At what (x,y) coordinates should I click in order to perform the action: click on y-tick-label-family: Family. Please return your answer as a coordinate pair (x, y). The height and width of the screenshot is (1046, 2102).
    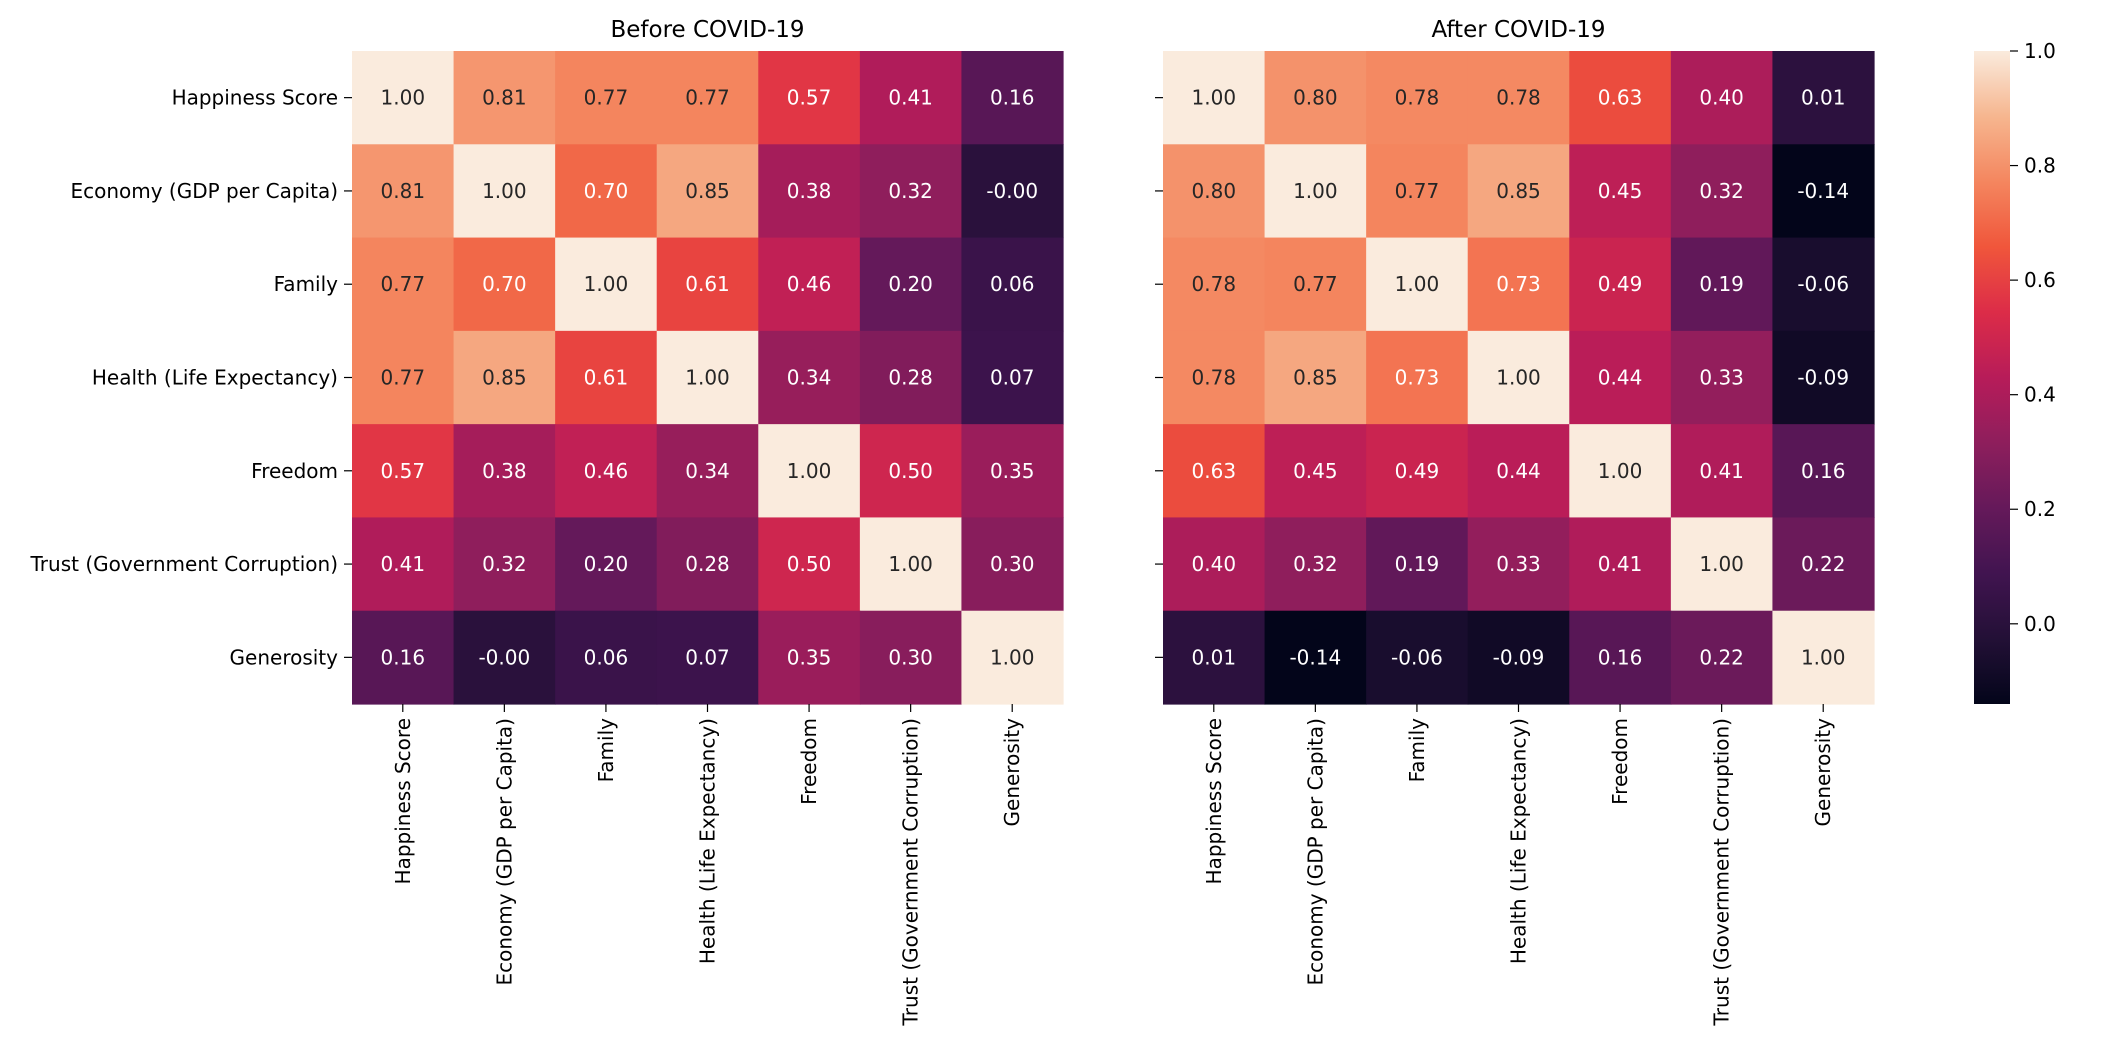
    Looking at the image, I should click on (306, 284).